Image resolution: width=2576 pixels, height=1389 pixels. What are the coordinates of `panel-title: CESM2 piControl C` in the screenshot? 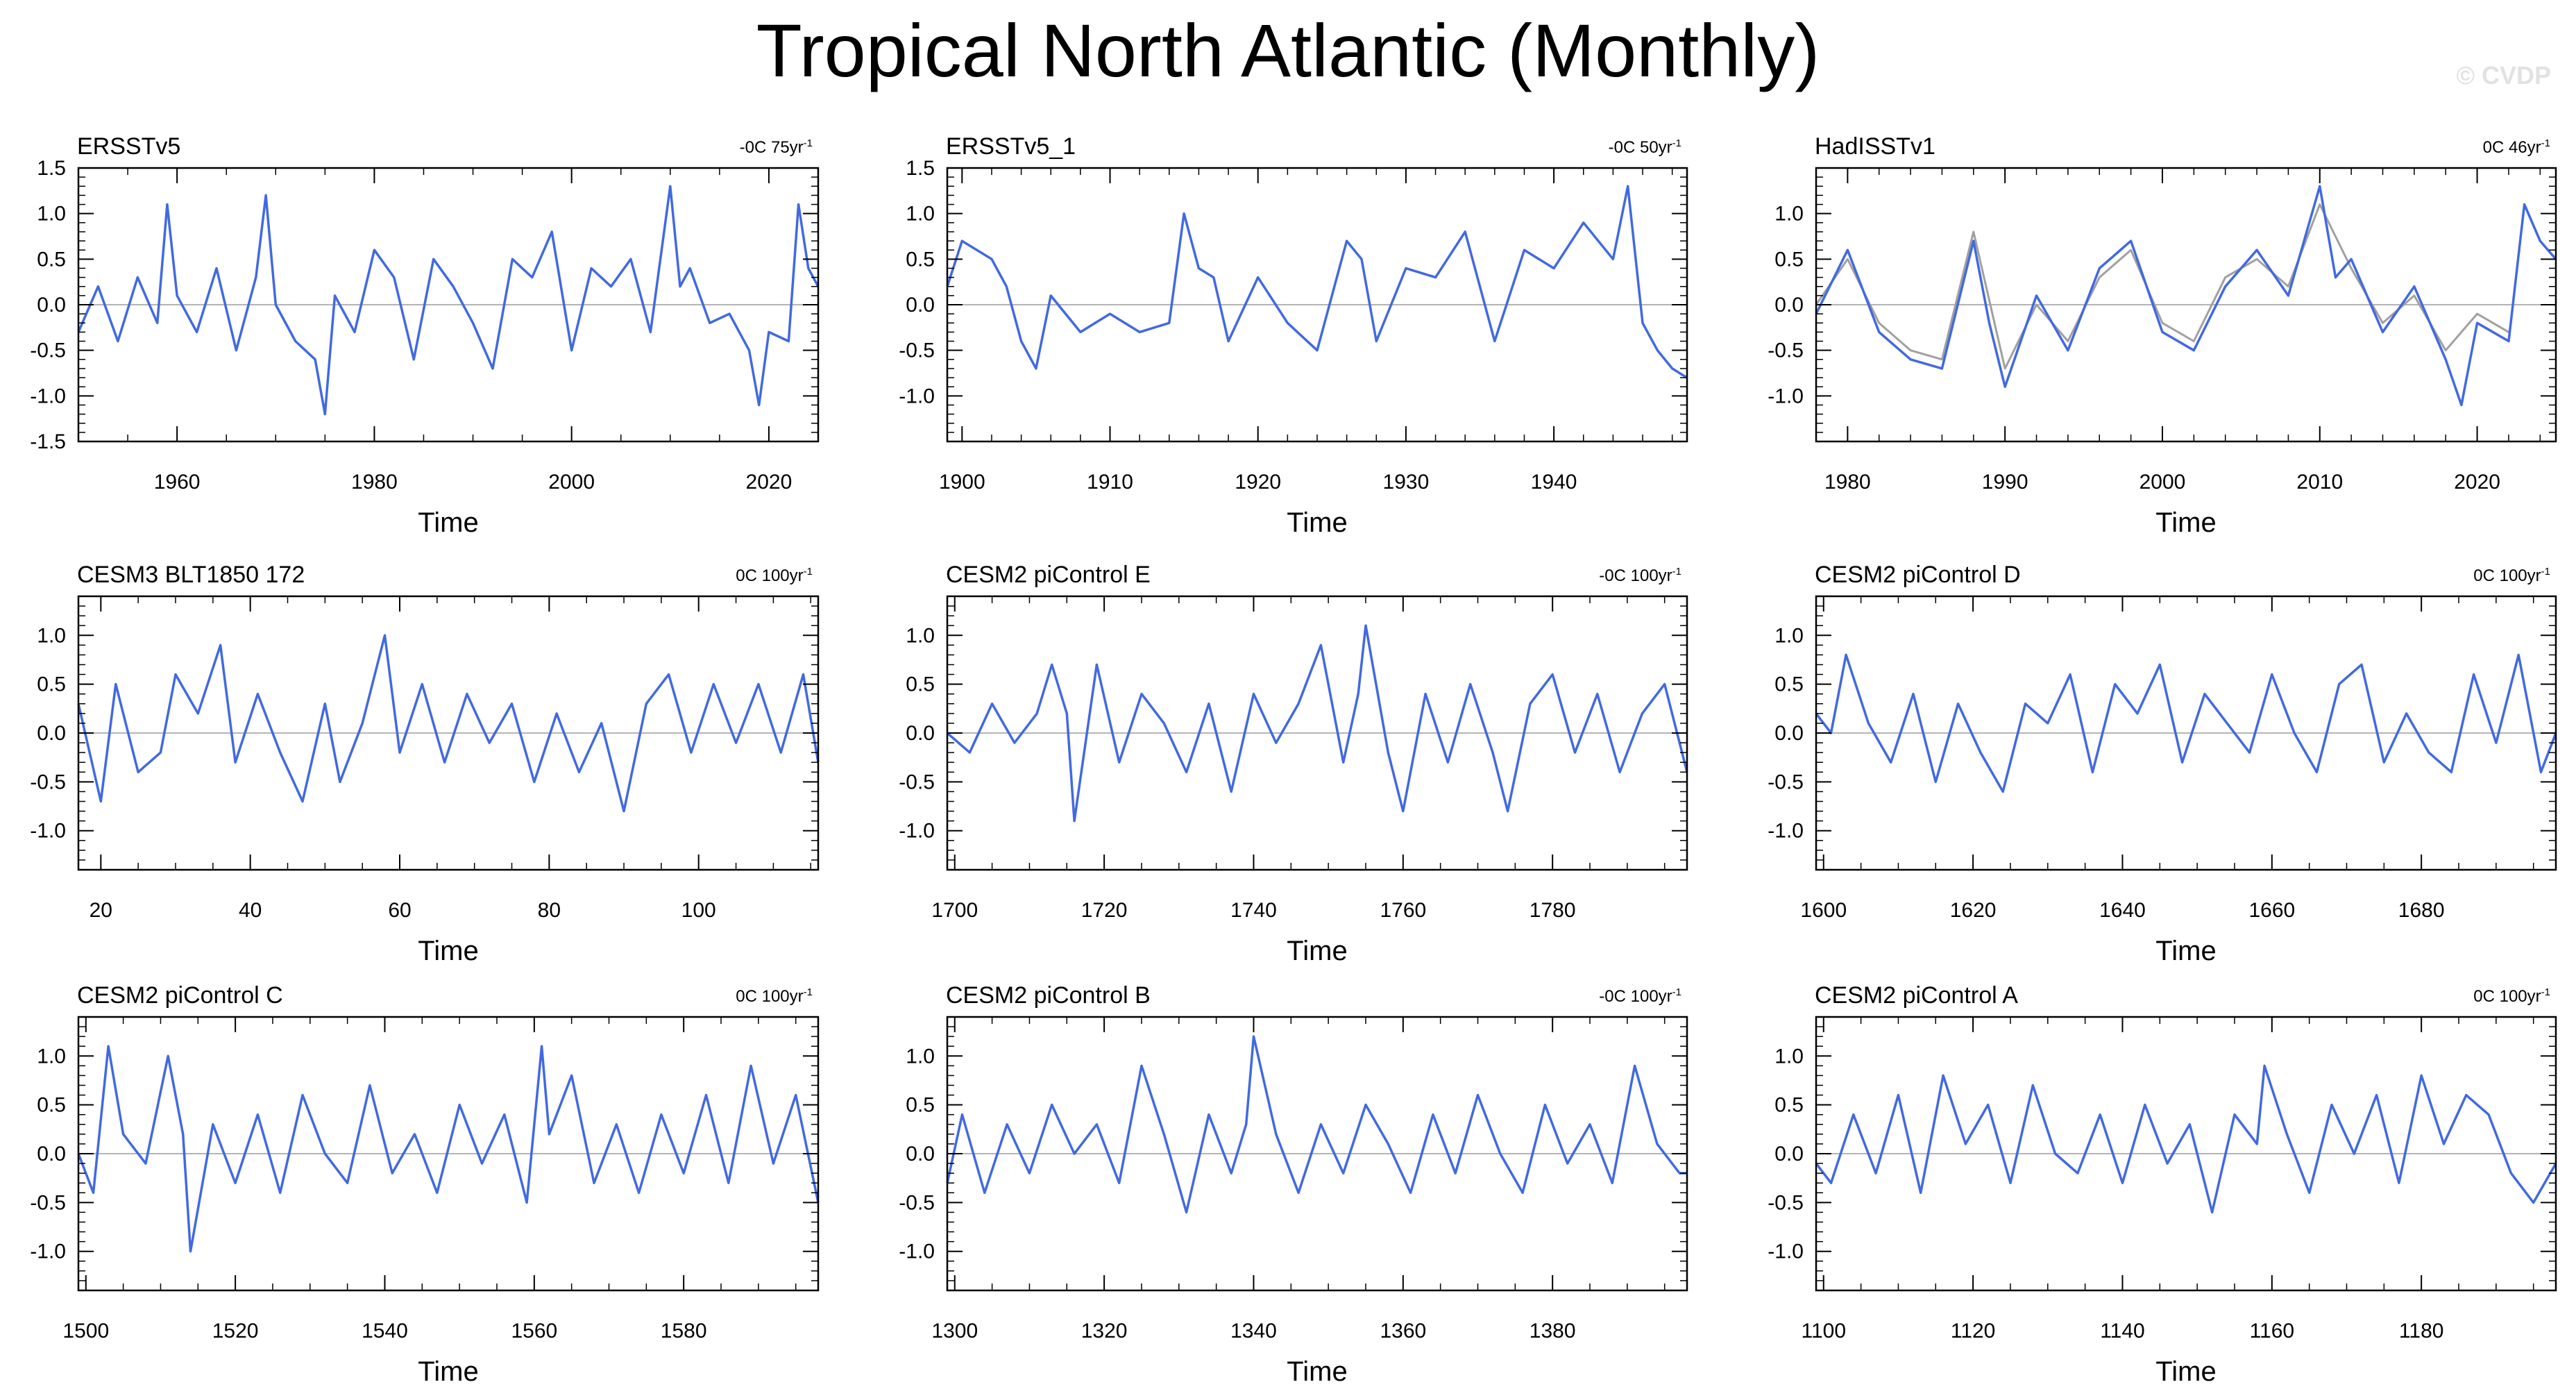 It's located at (180, 995).